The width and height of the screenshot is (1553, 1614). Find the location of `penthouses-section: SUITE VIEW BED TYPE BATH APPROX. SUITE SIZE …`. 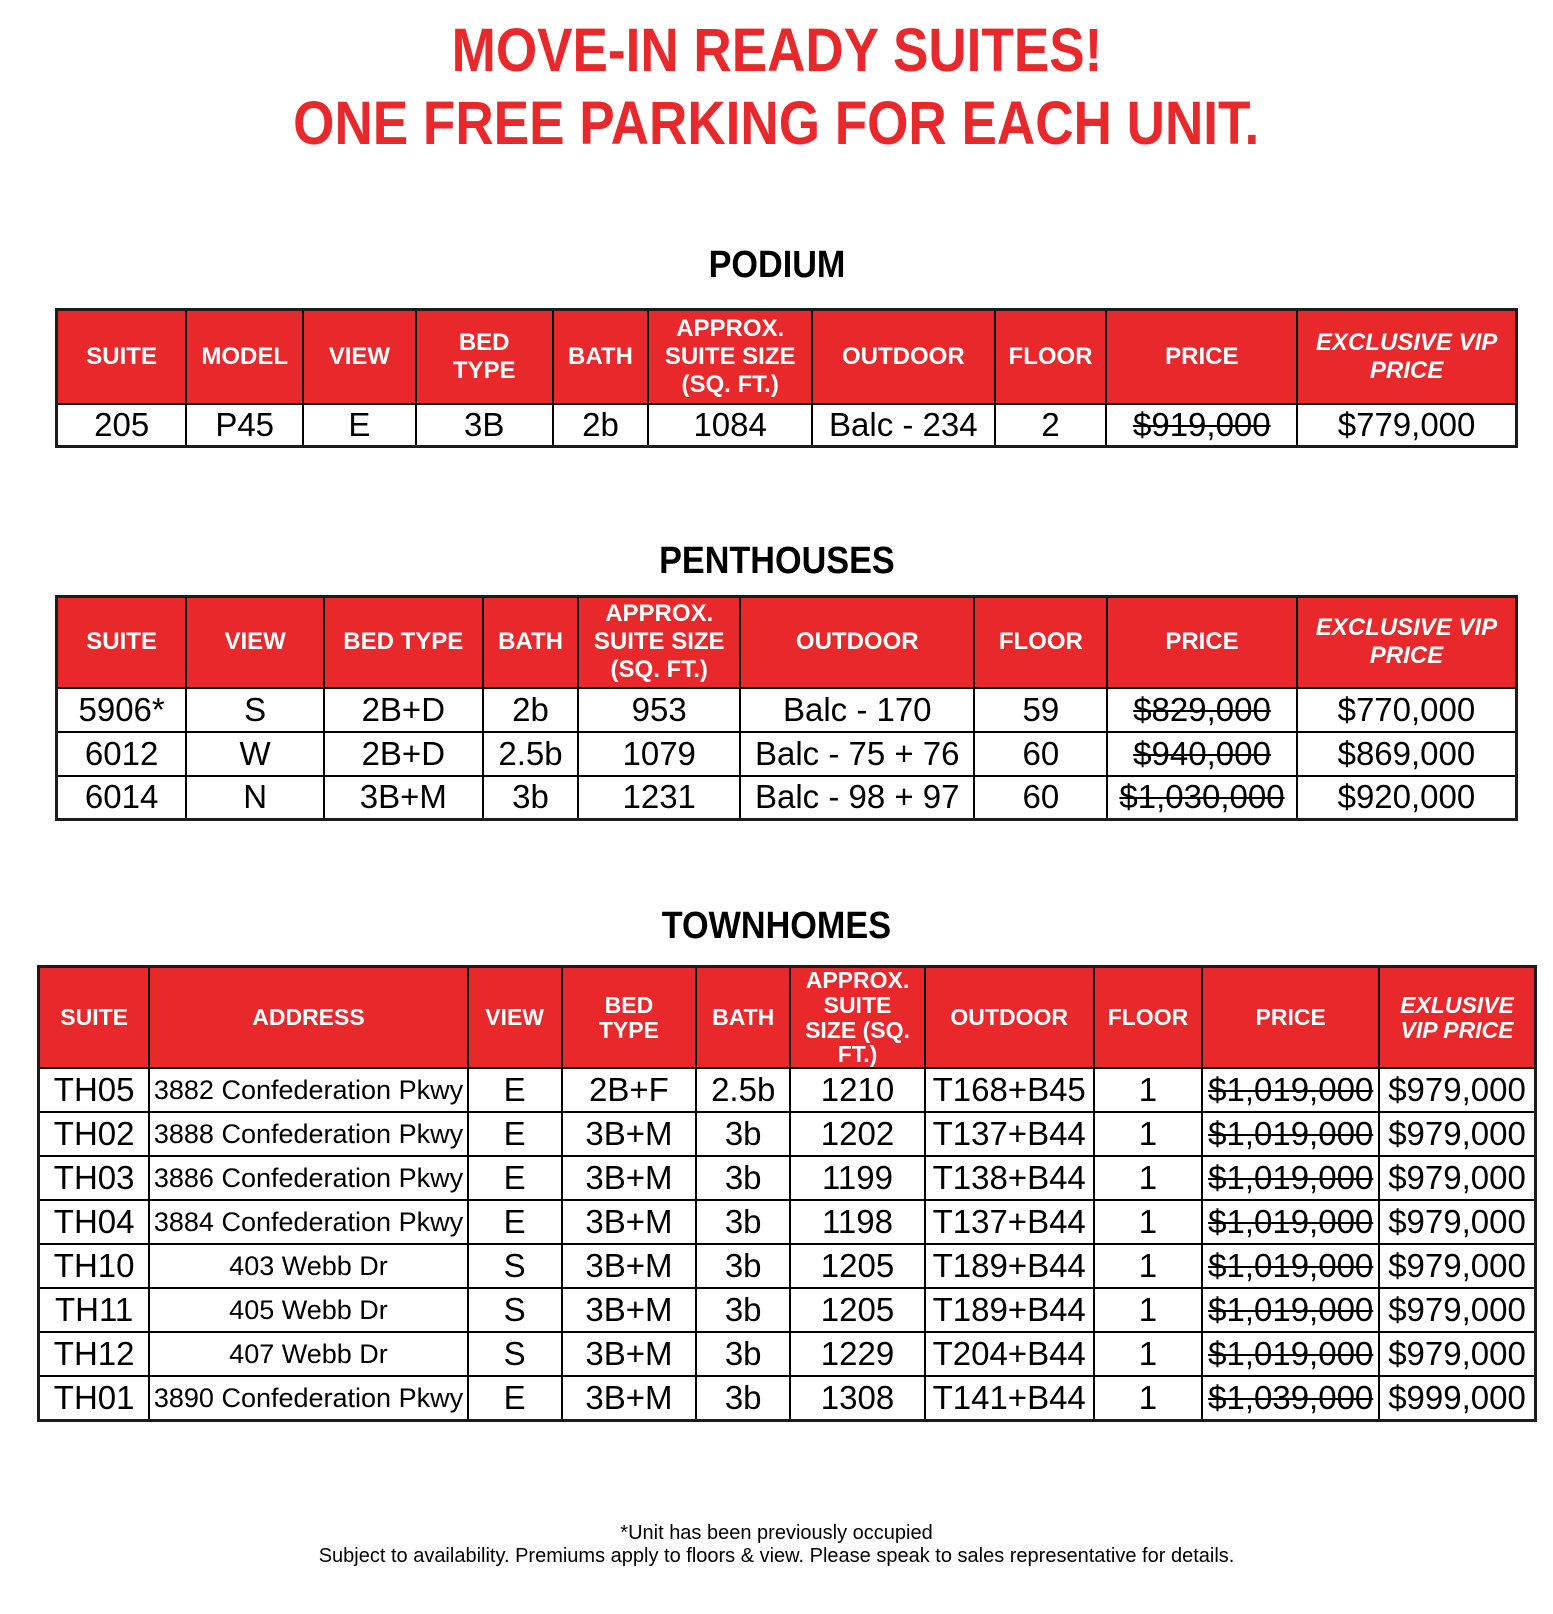

penthouses-section: SUITE VIEW BED TYPE BATH APPROX. SUITE SIZE … is located at coordinates (776, 708).